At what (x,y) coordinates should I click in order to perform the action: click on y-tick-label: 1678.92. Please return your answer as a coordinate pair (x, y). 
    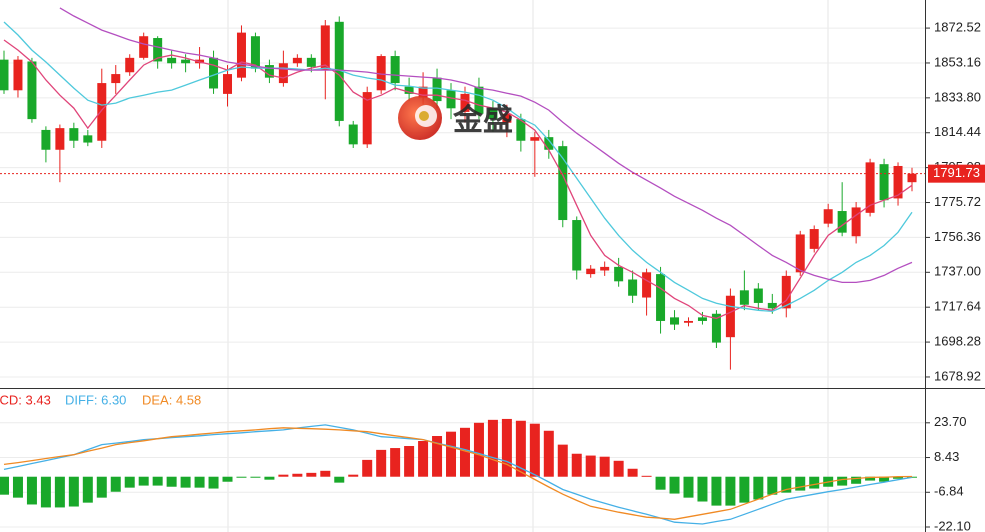
    Looking at the image, I should click on (957, 375).